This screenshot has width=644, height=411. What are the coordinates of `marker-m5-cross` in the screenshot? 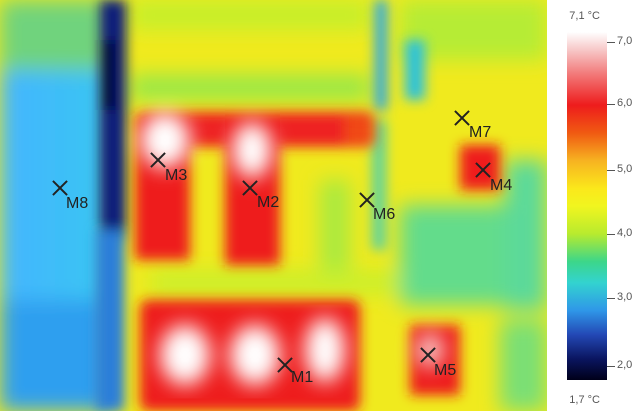 It's located at (428, 355).